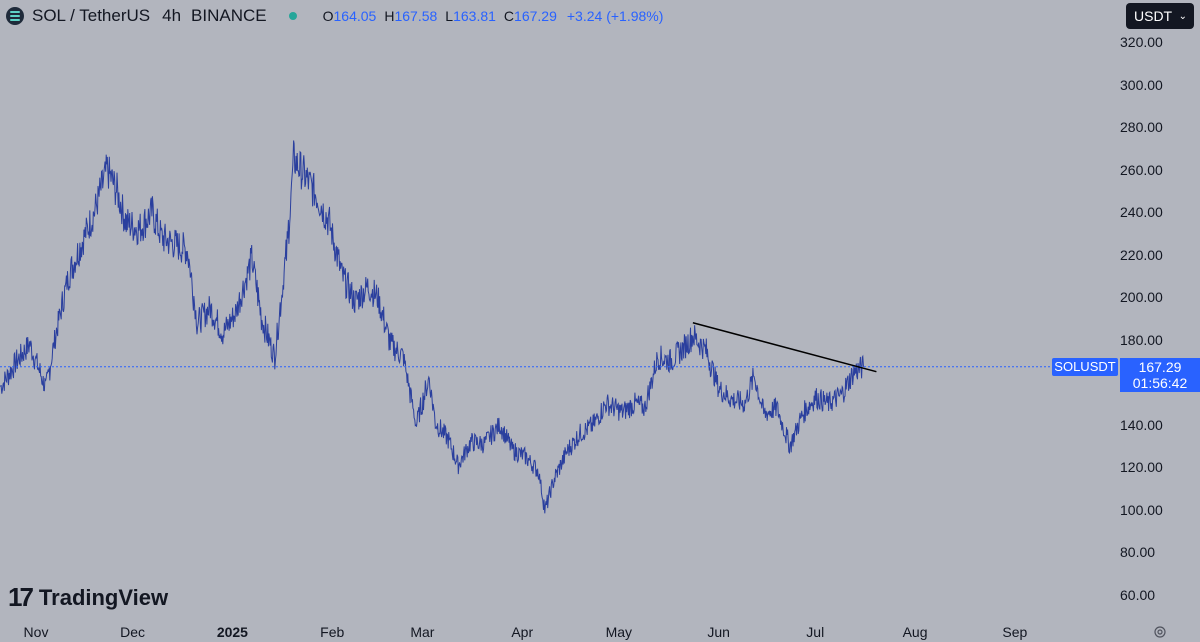 Image resolution: width=1200 pixels, height=642 pixels. Describe the element at coordinates (328, 16) in the screenshot. I see `open-label: O` at that location.